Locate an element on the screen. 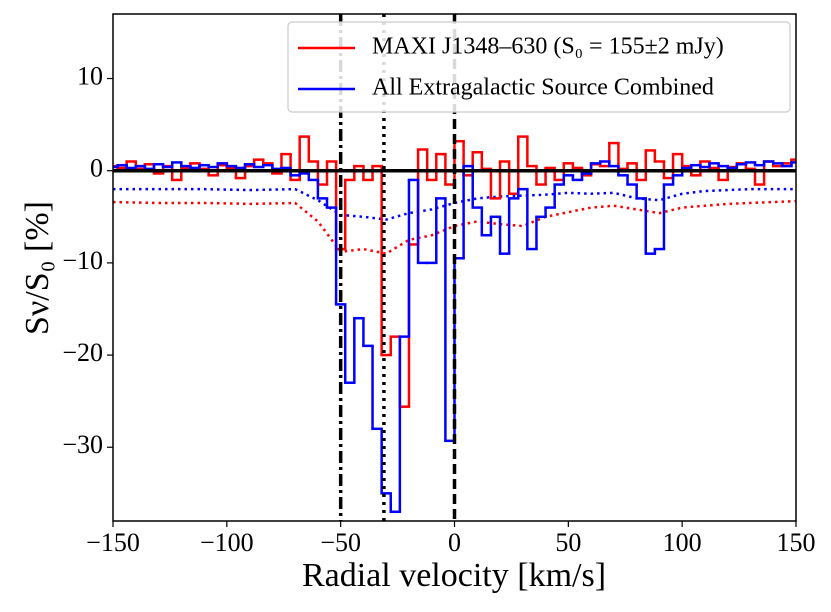  x-tick-label: 100 is located at coordinates (682, 542).